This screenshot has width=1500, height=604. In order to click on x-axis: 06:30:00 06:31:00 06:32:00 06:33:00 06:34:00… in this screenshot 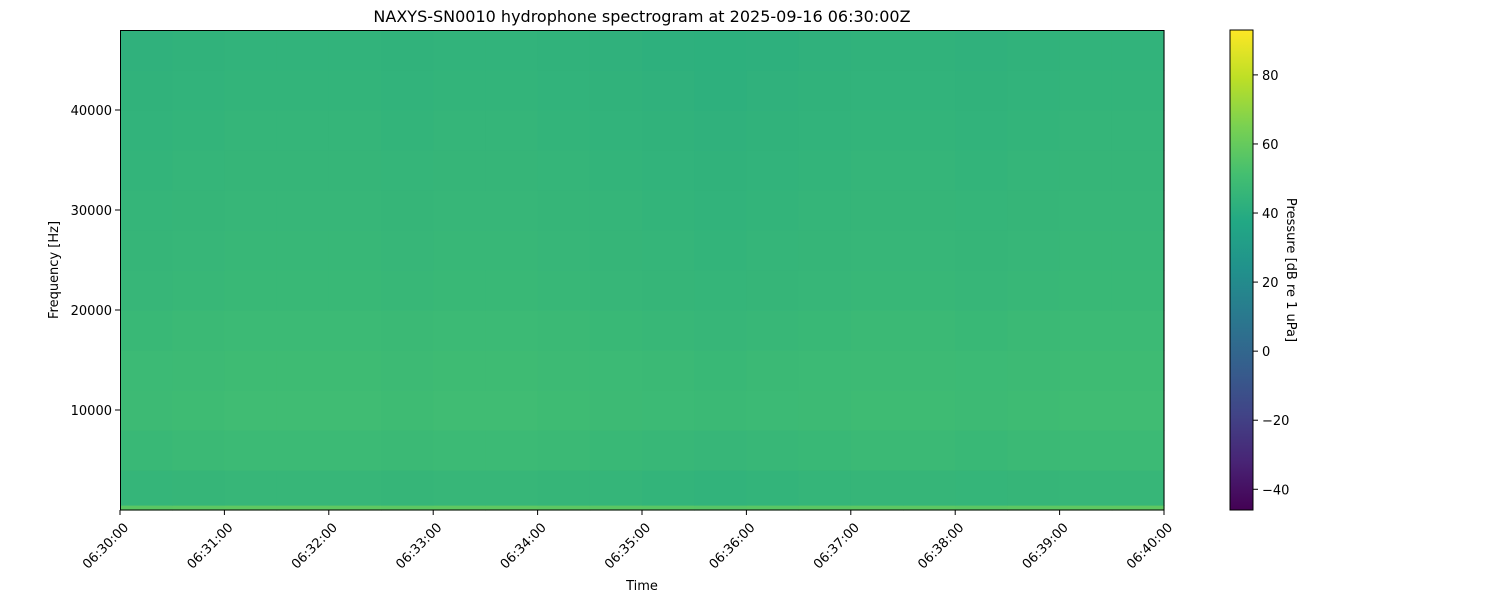, I will do `click(628, 541)`.